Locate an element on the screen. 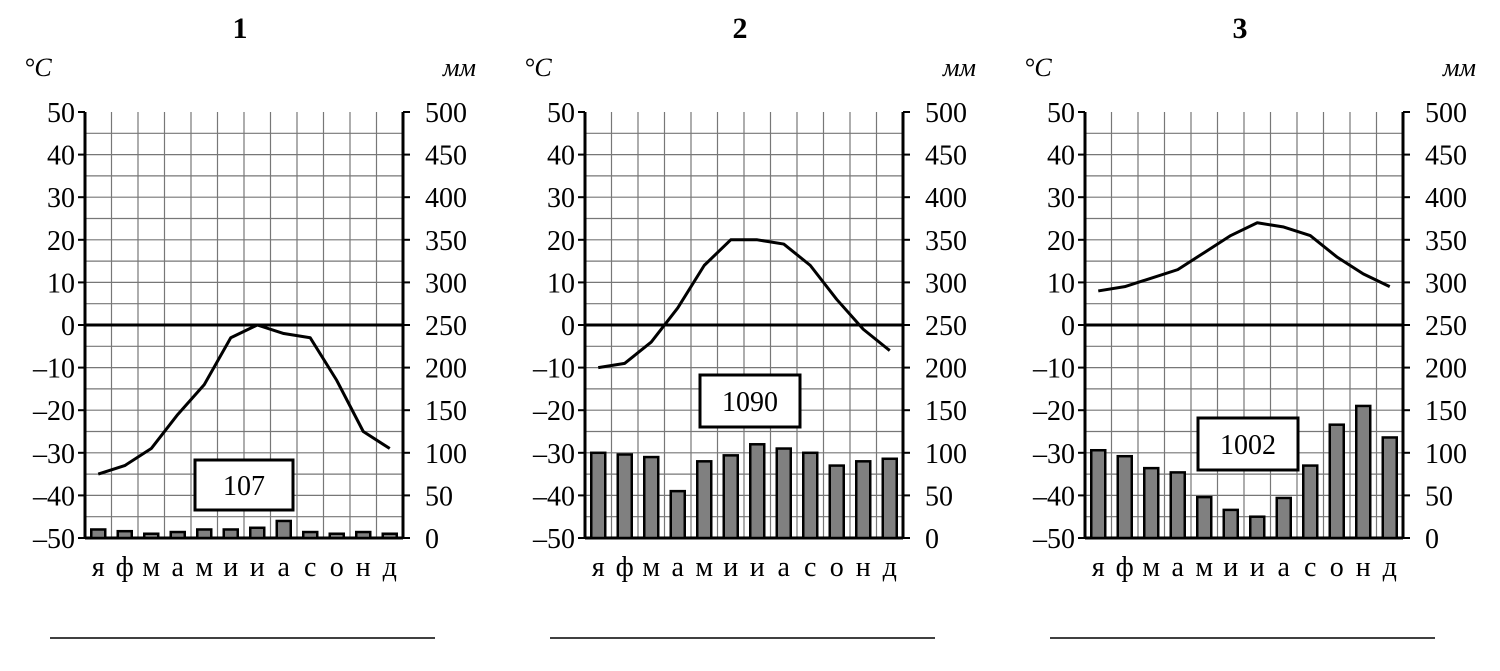  chart-title: 1 is located at coordinates (240, 28).